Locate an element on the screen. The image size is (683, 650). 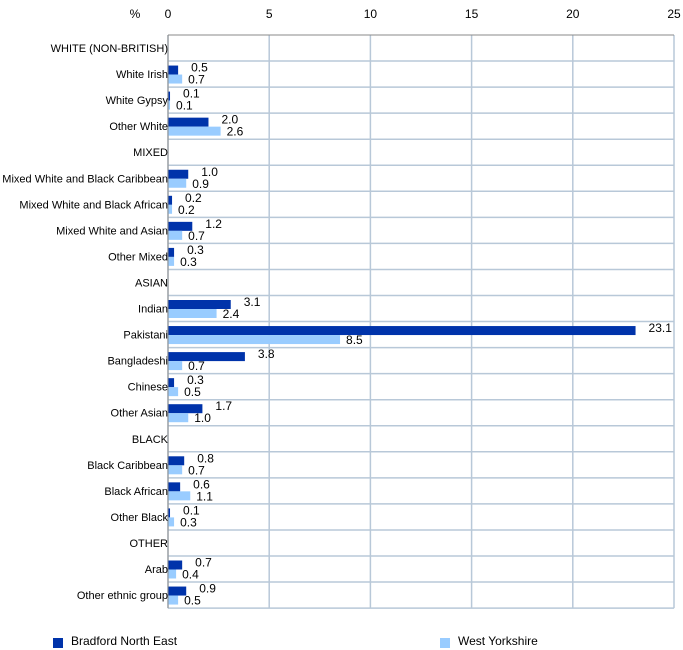
data-label-bradford: 0.2 is located at coordinates (193, 198).